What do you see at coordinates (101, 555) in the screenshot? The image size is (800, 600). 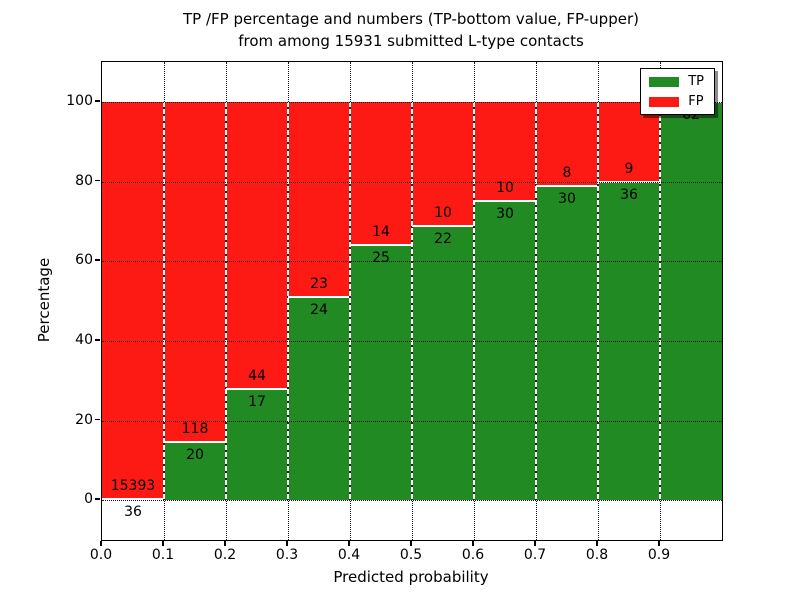 I see `x-tick-label: 0.0` at bounding box center [101, 555].